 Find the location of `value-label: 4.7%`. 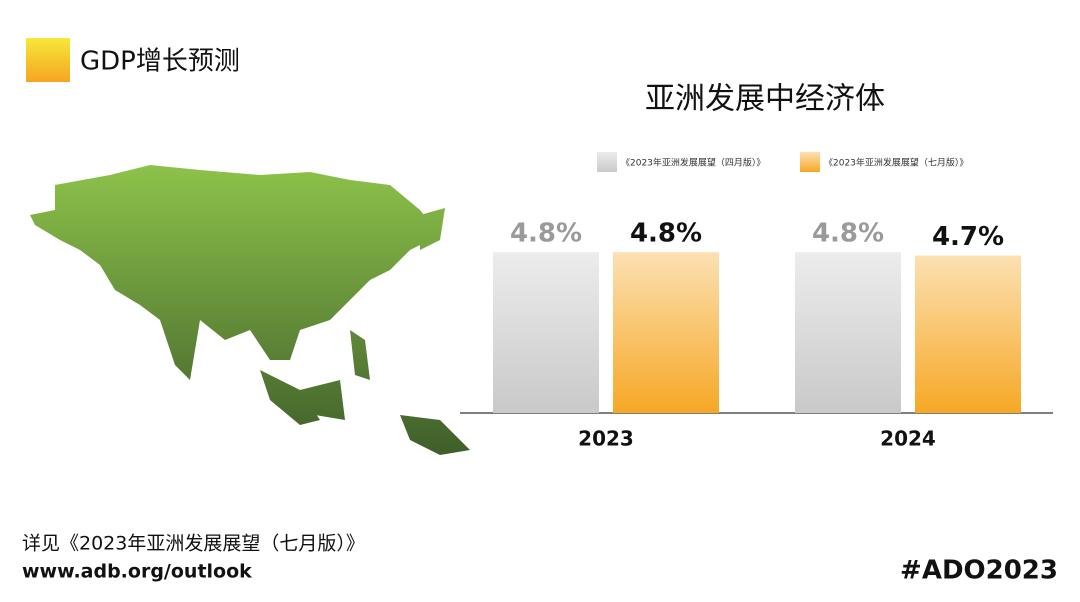

value-label: 4.7% is located at coordinates (968, 237).